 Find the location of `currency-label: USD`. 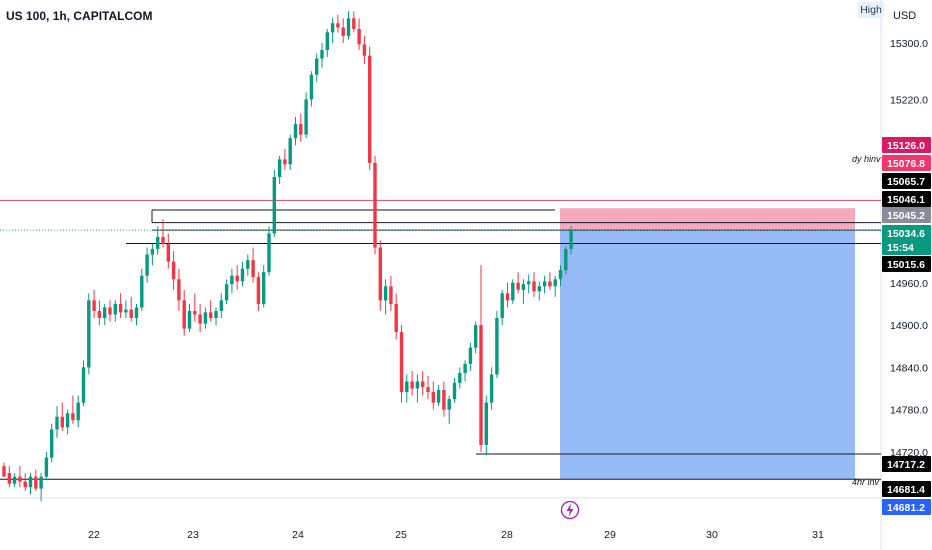

currency-label: USD is located at coordinates (905, 16).